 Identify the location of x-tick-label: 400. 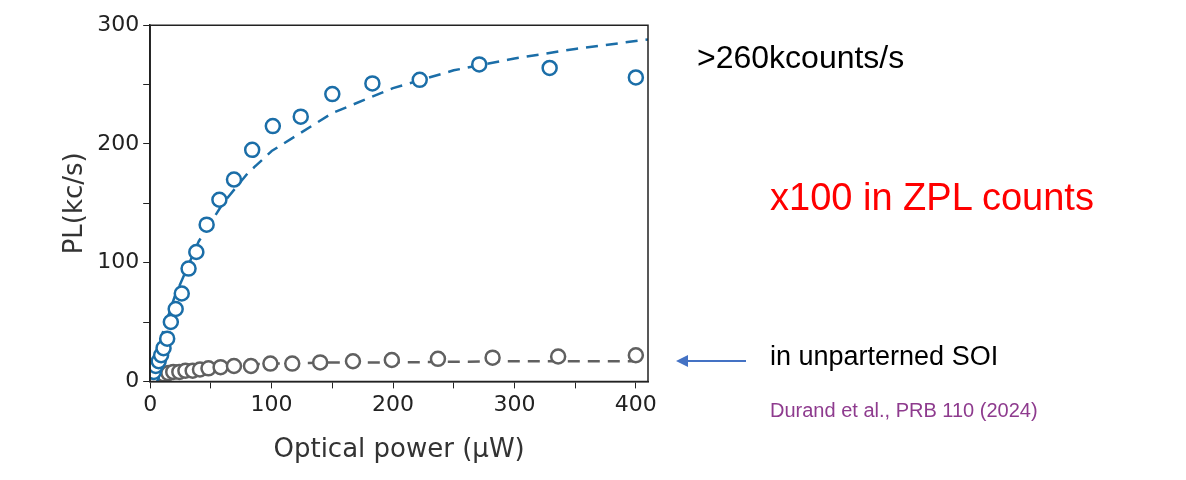
(635, 404).